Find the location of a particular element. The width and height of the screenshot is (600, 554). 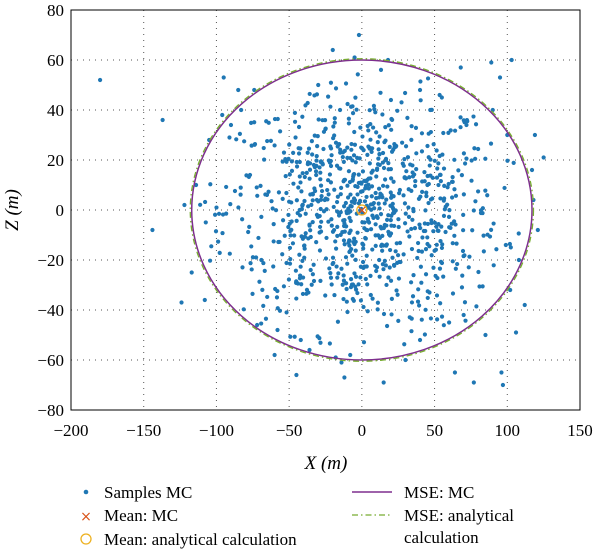

mean-markers: × is located at coordinates (362, 210).